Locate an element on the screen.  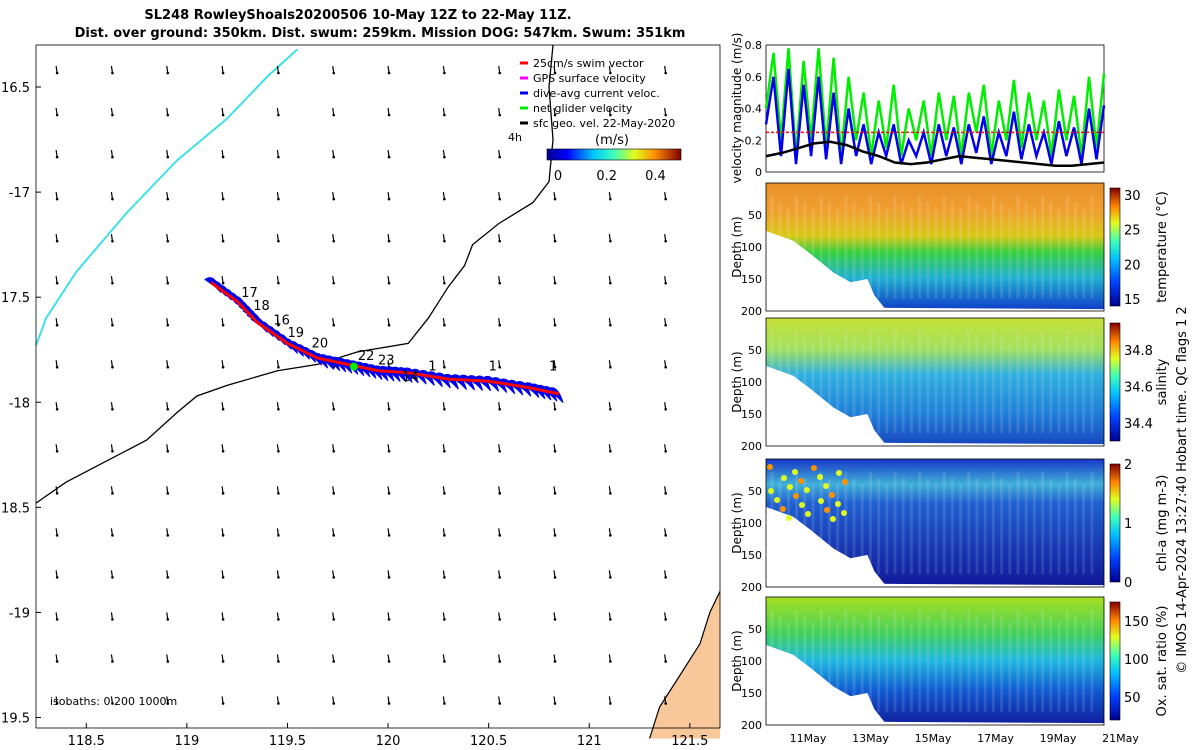
map-y-tick-label: -18 is located at coordinates (19, 403).